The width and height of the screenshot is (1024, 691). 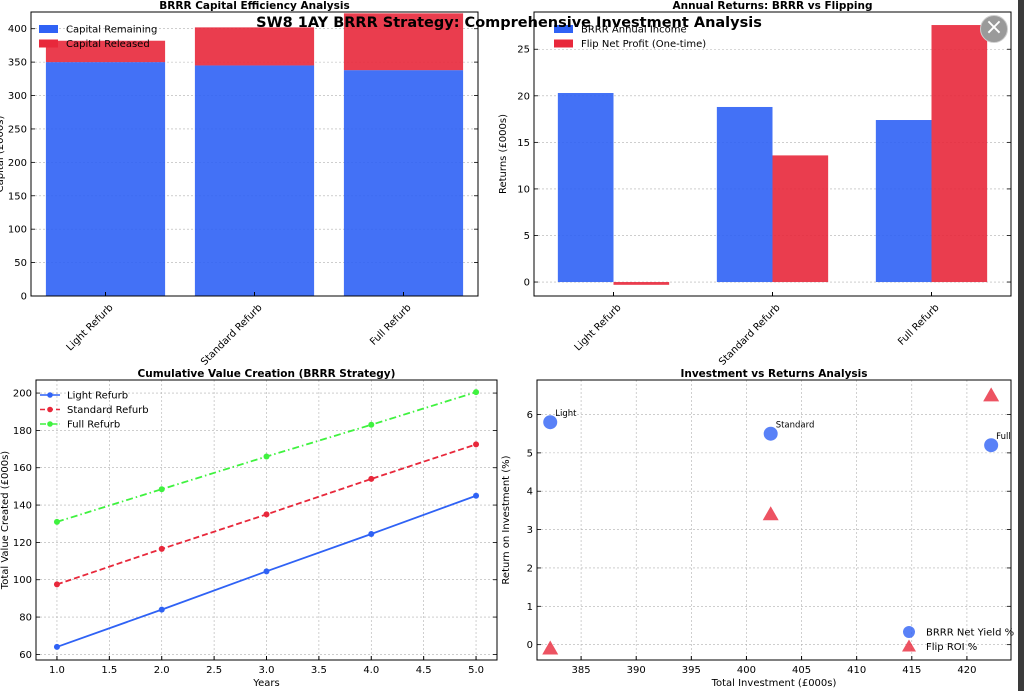 What do you see at coordinates (371, 670) in the screenshot?
I see `x-tick-label: 4.0` at bounding box center [371, 670].